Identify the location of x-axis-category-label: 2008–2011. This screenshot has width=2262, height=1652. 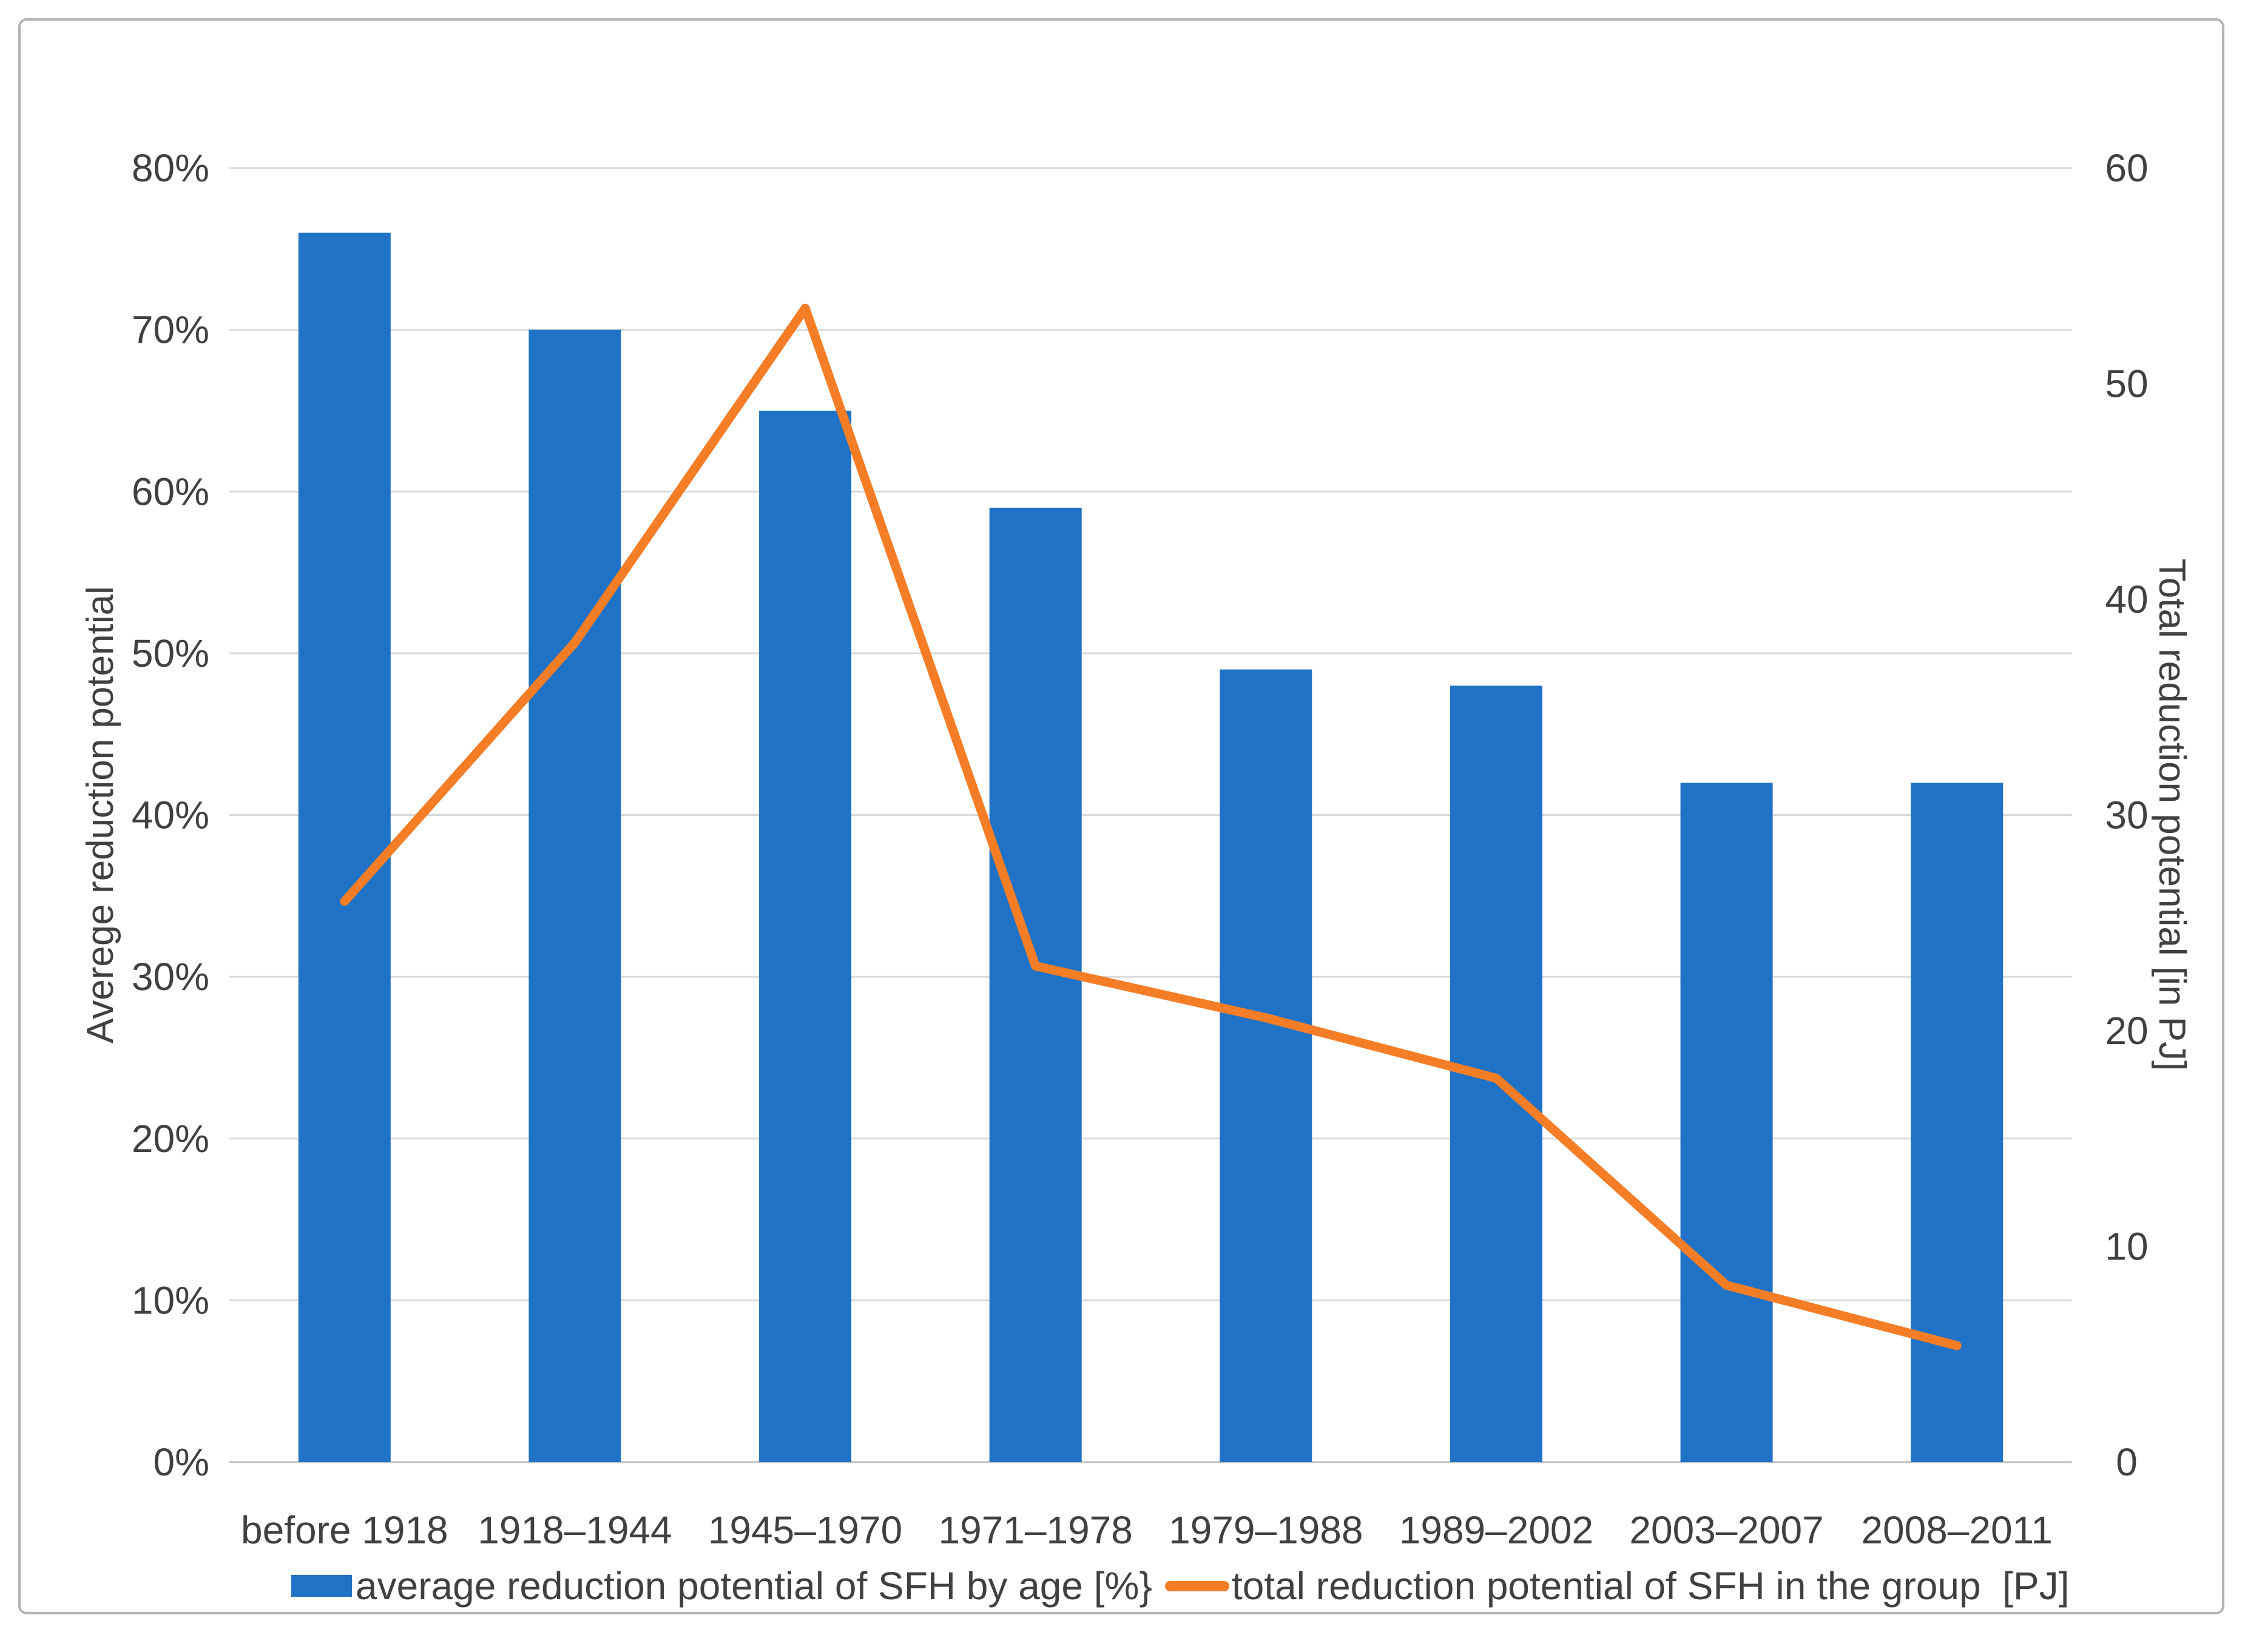
(1957, 1530).